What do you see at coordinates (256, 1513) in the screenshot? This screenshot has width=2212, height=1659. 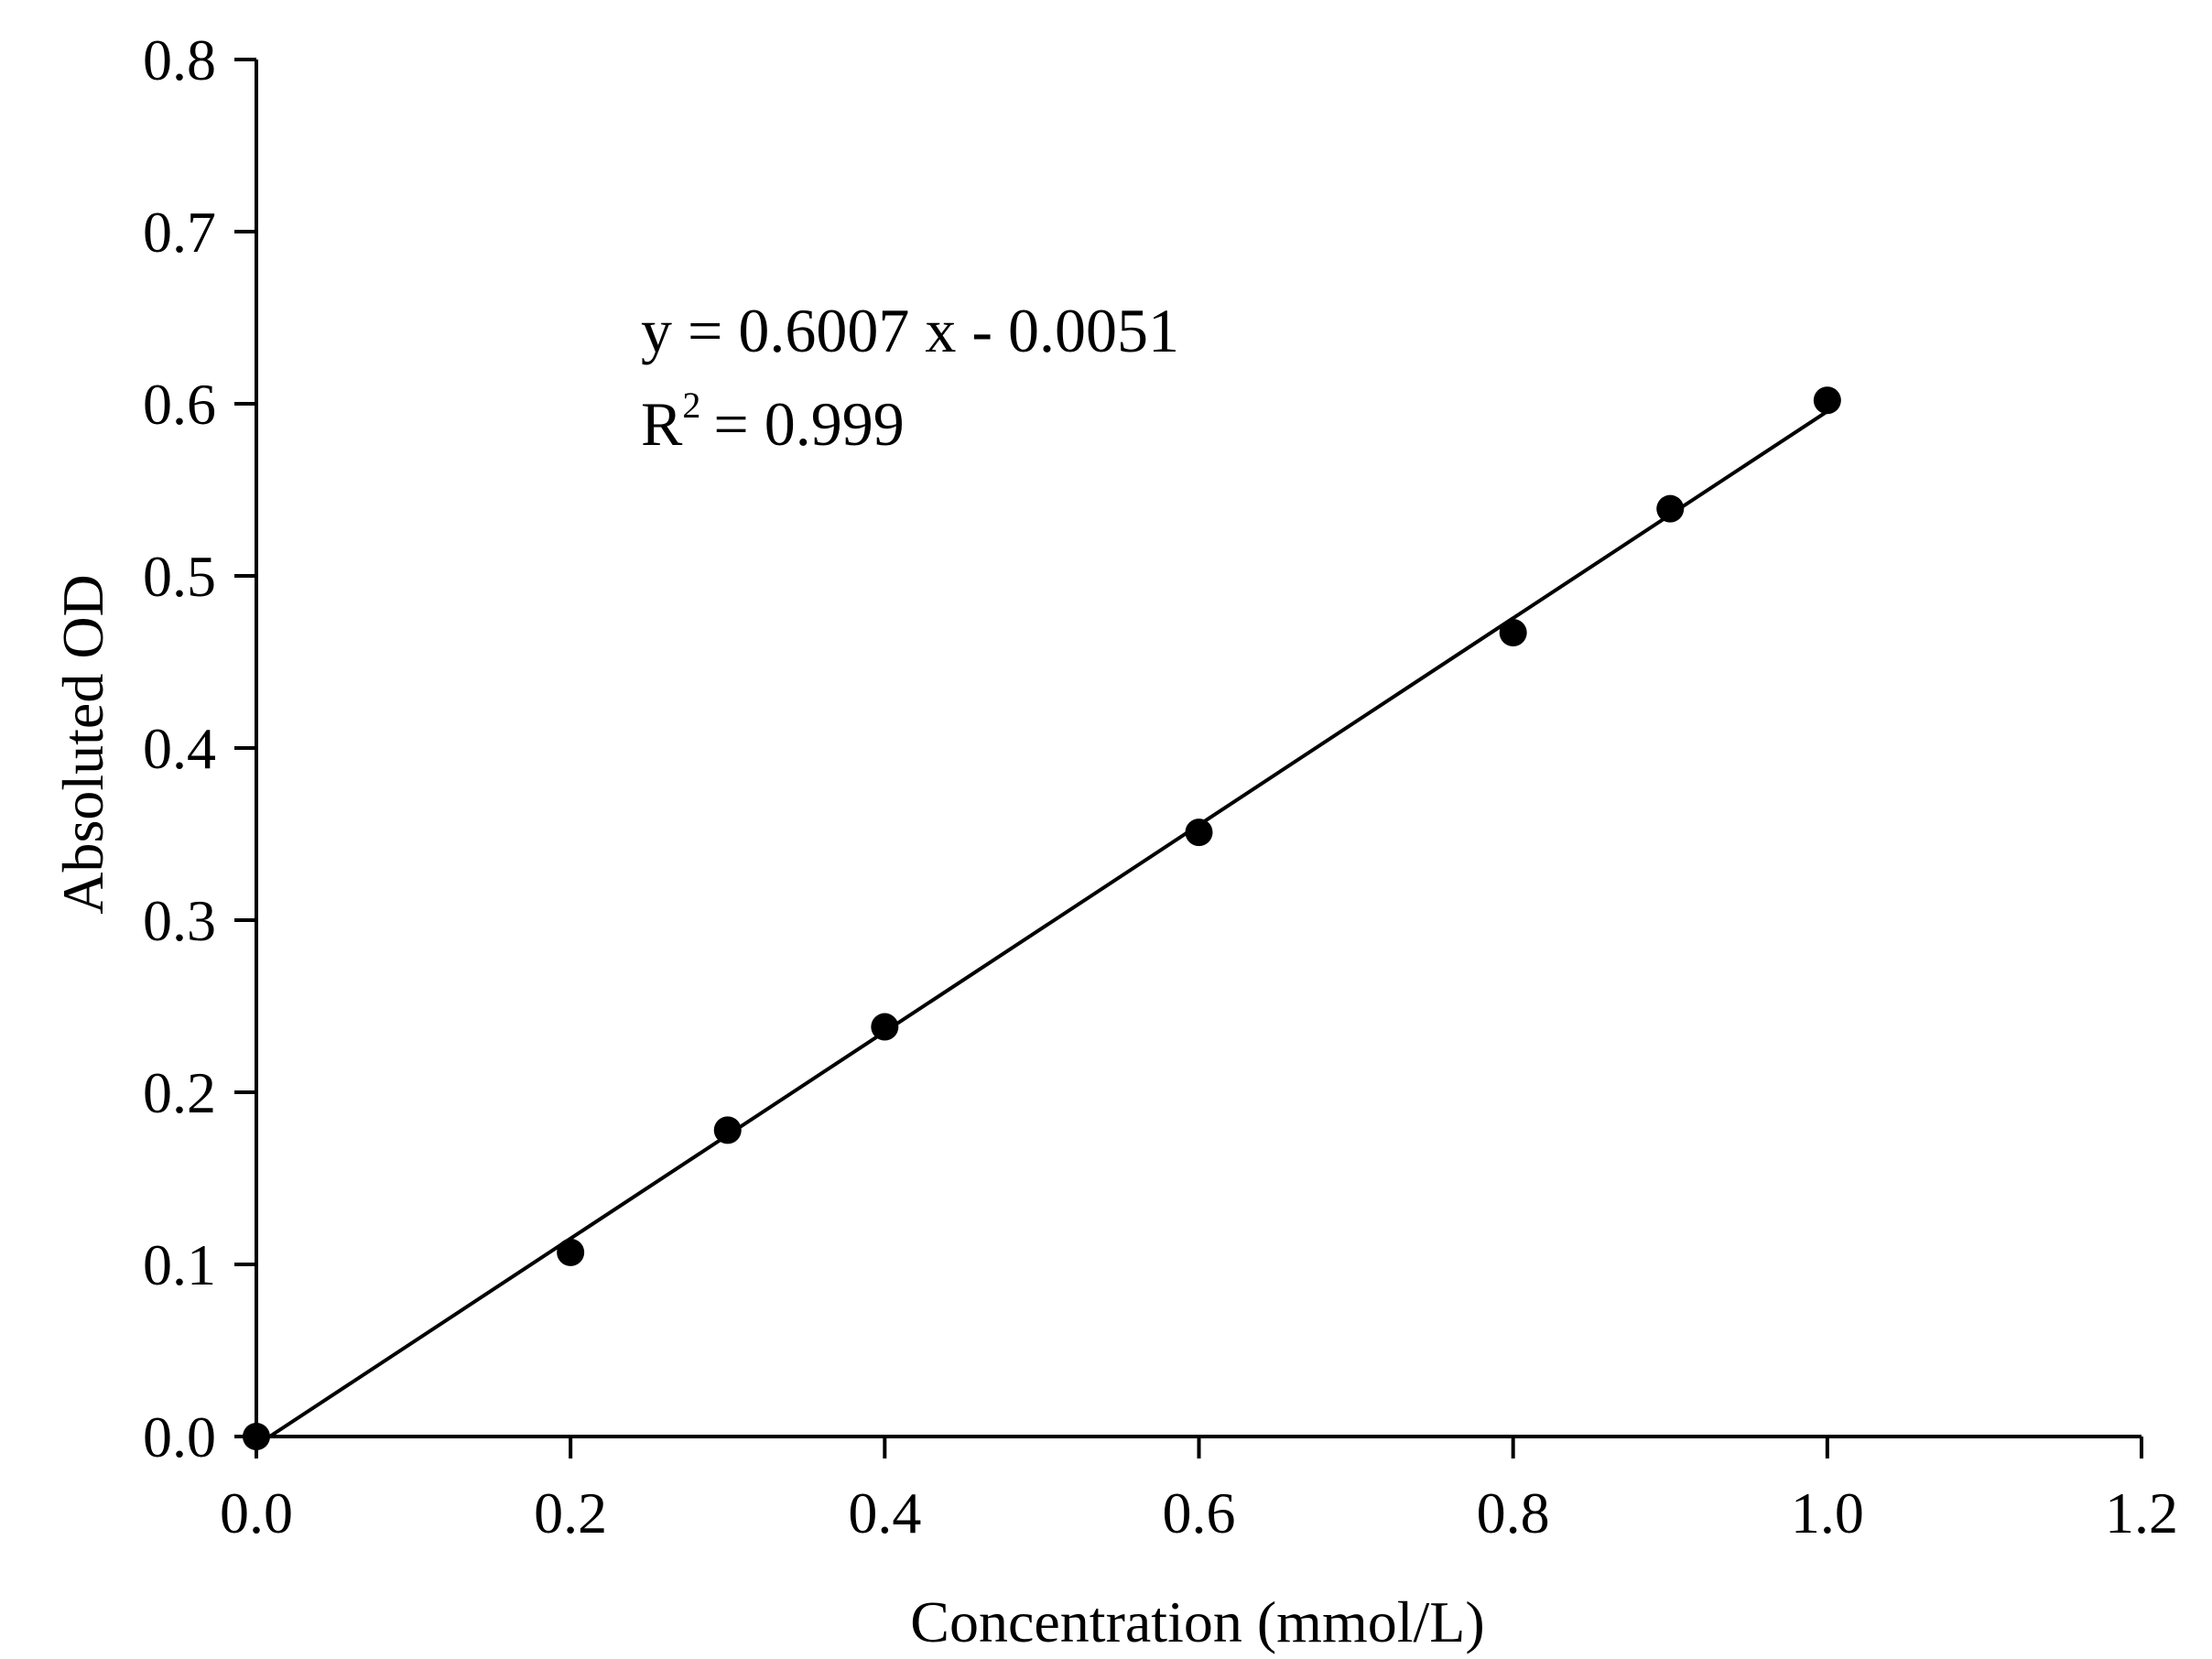 I see `x-tick-label: 0.0` at bounding box center [256, 1513].